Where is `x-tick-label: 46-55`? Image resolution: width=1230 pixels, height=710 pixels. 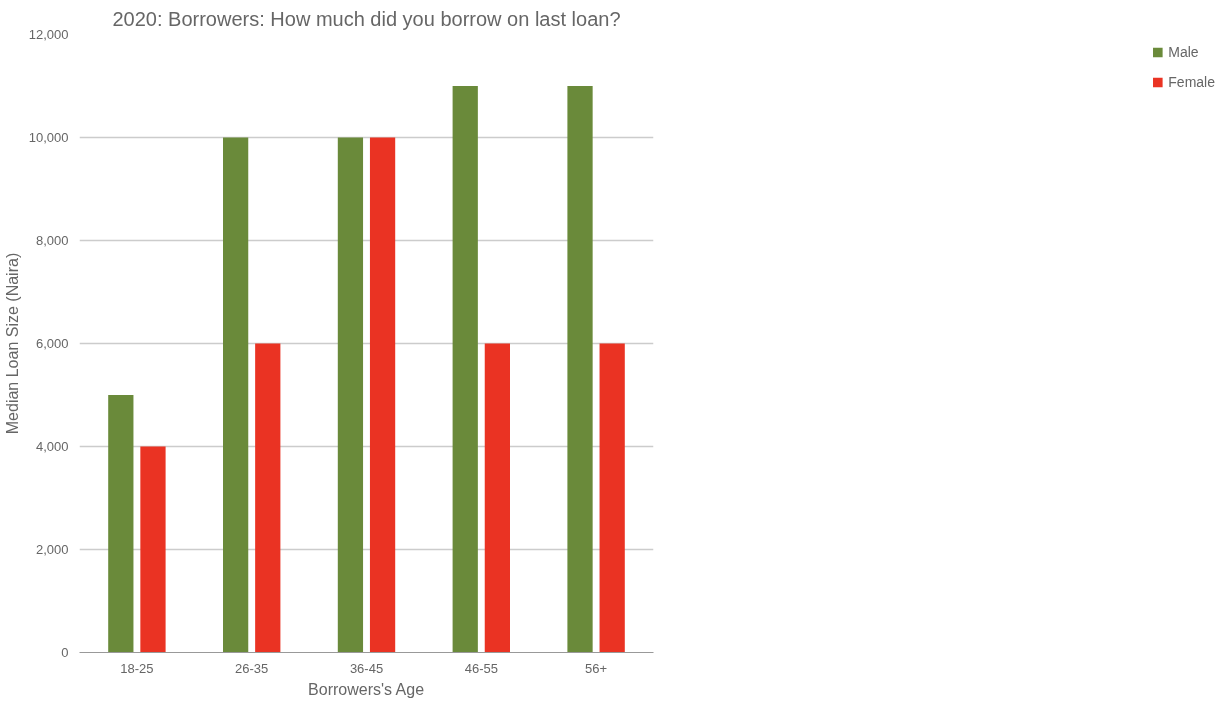
x-tick-label: 46-55 is located at coordinates (481, 668).